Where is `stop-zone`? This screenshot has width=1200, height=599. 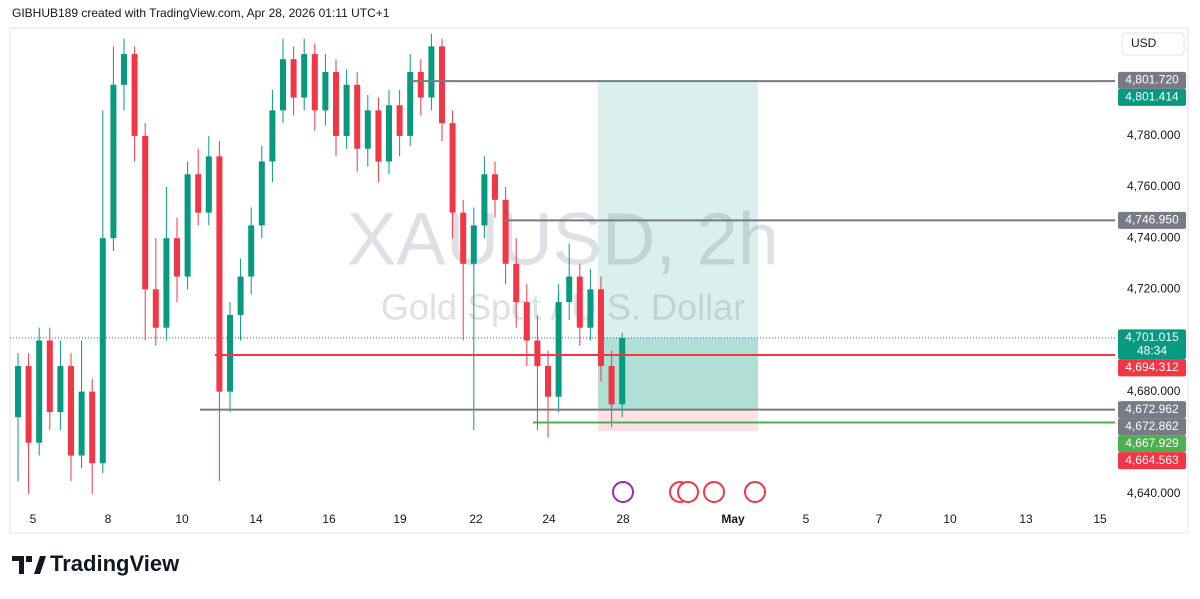 stop-zone is located at coordinates (678, 420).